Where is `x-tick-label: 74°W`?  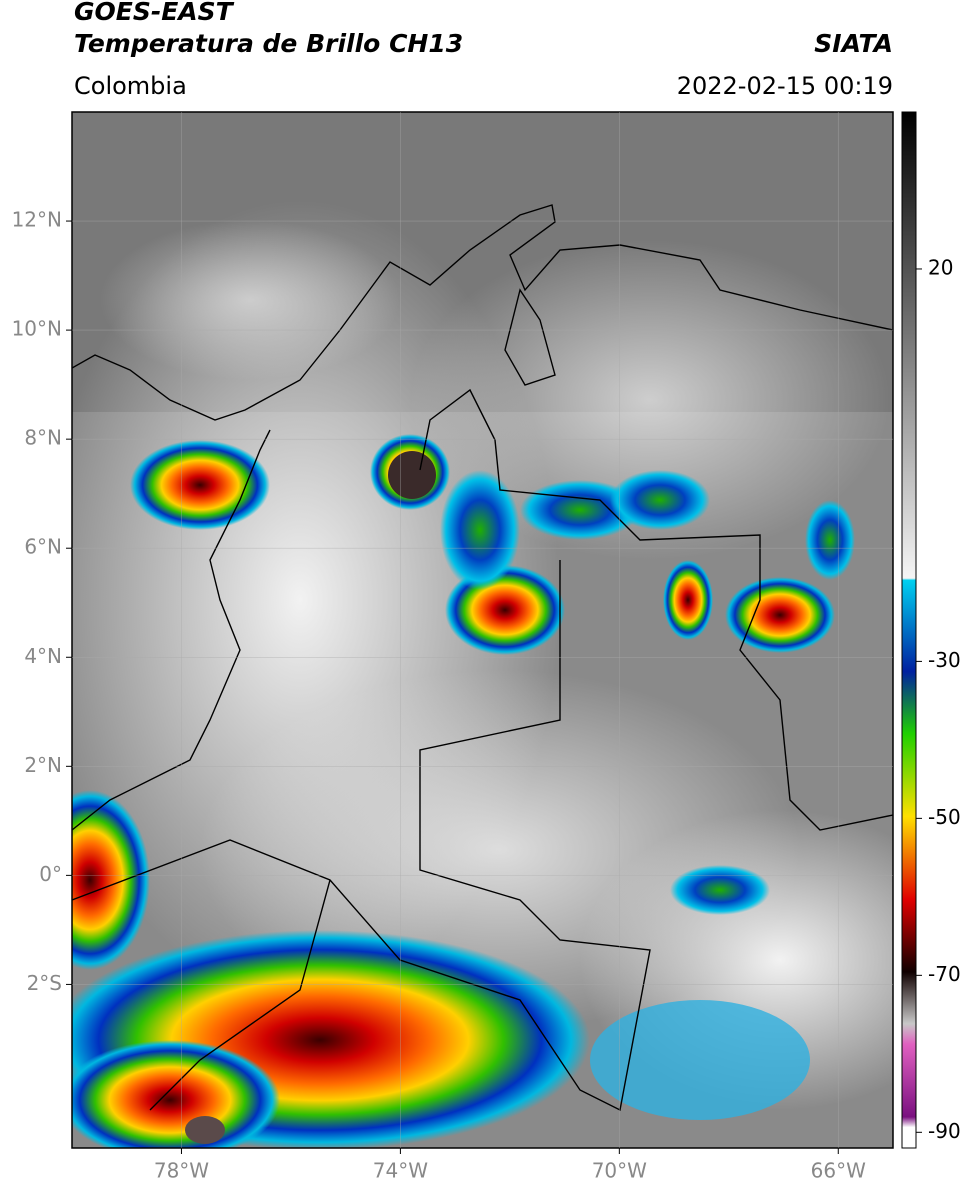 x-tick-label: 74°W is located at coordinates (400, 1171).